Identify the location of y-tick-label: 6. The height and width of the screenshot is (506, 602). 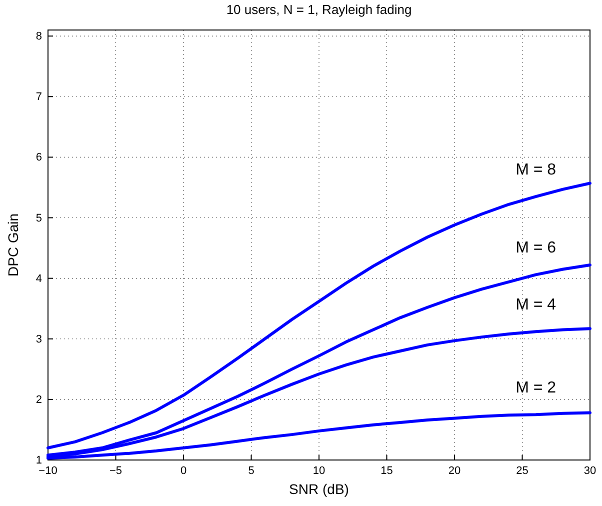
(39, 158).